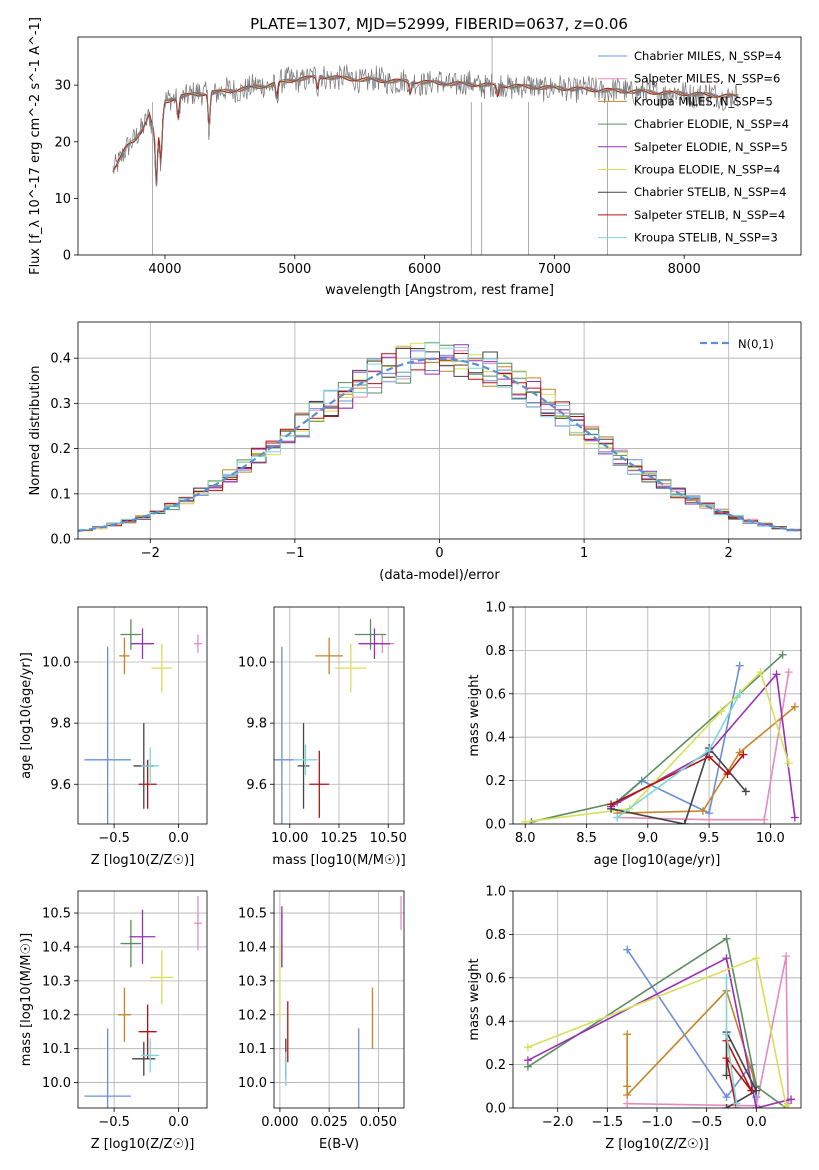 Image resolution: width=819 pixels, height=1170 pixels. I want to click on legend-label: Kroupa STELIB, N_SSP=3, so click(706, 238).